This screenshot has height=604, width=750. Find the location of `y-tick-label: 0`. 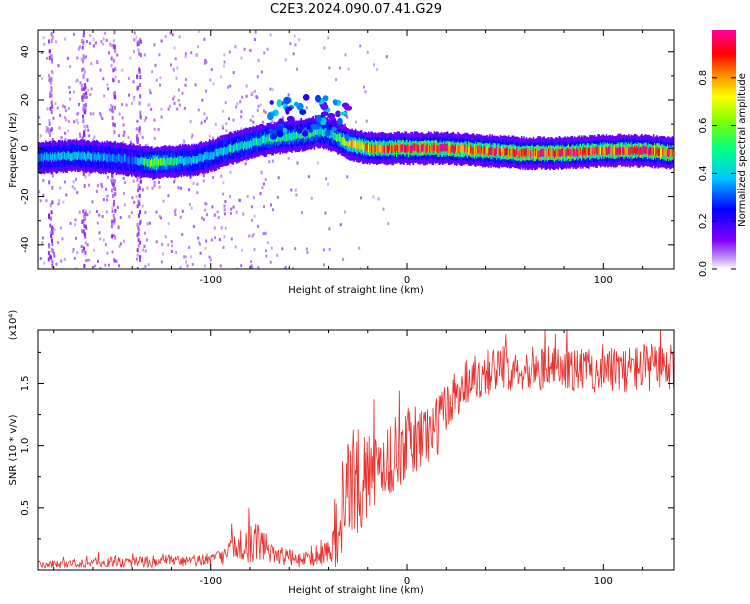

y-tick-label: 0 is located at coordinates (25, 148).